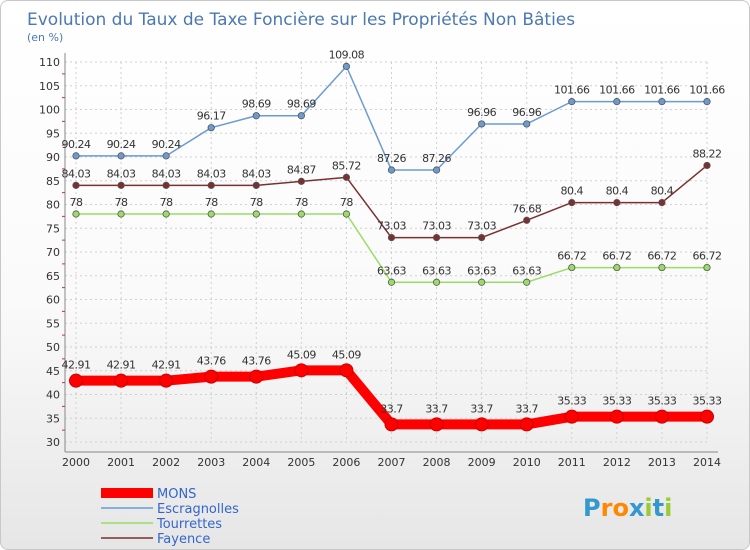 Image resolution: width=750 pixels, height=550 pixels. I want to click on x-tick-label: 2013, so click(662, 462).